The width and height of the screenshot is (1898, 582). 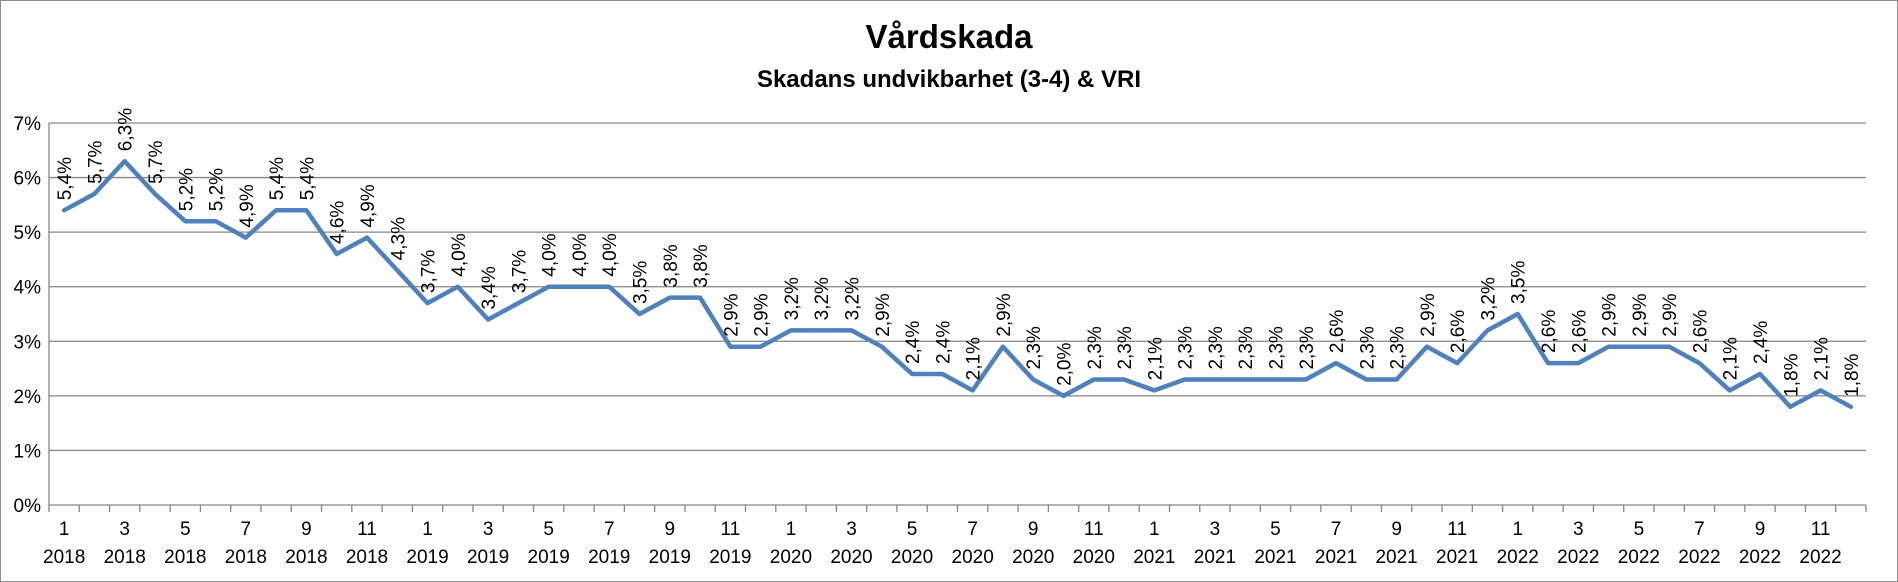 What do you see at coordinates (28, 179) in the screenshot?
I see `y-tick-label: 6%` at bounding box center [28, 179].